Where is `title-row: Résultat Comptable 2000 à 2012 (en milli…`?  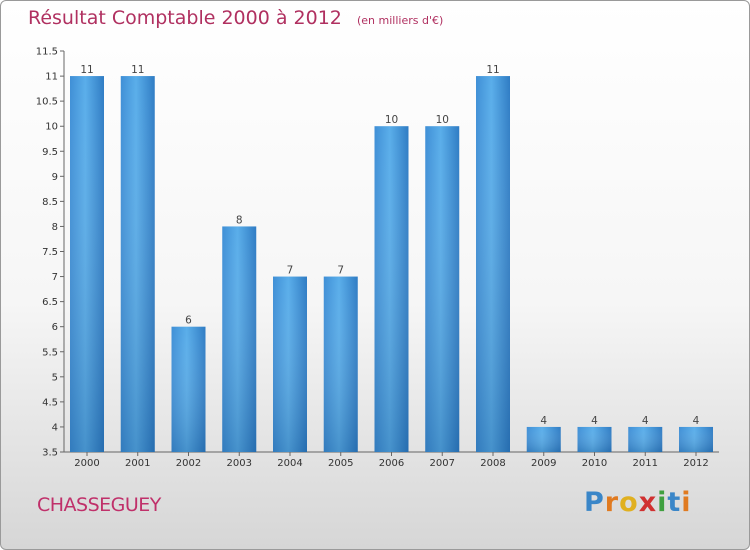 title-row: Résultat Comptable 2000 à 2012 (en milli… is located at coordinates (235, 18).